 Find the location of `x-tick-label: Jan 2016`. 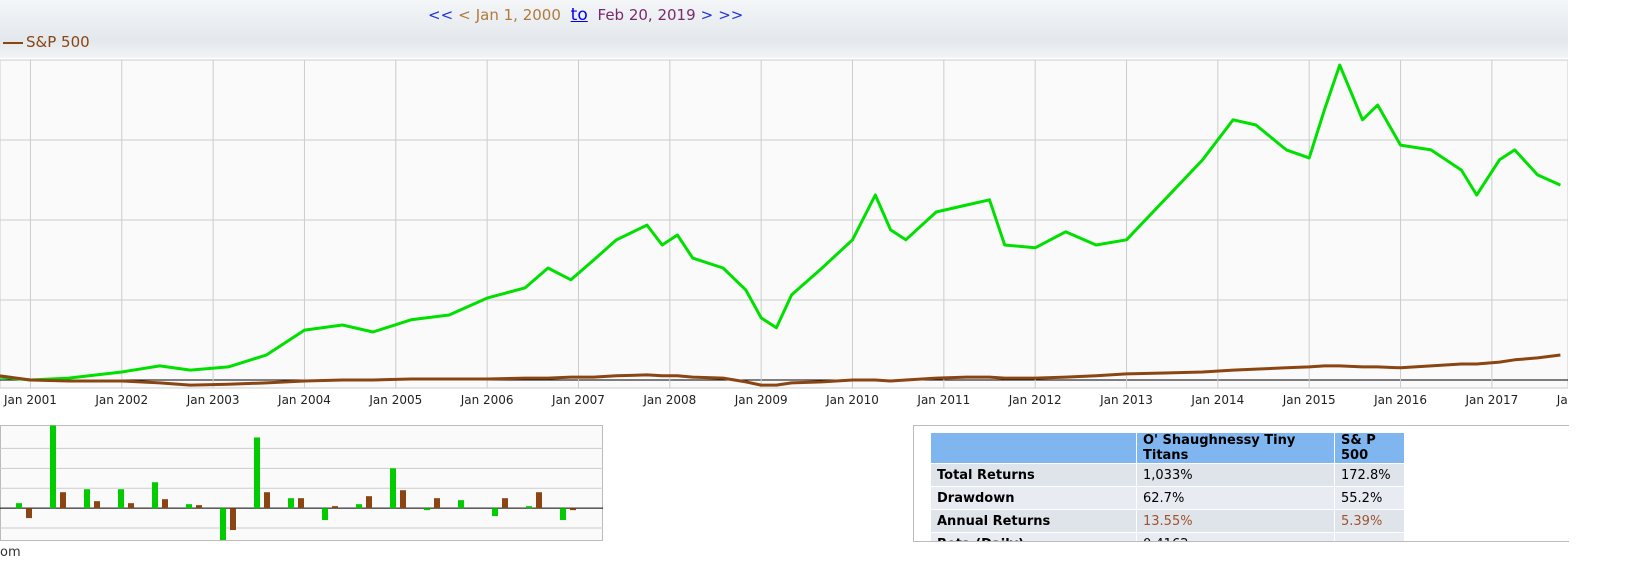

x-tick-label: Jan 2016 is located at coordinates (1400, 400).